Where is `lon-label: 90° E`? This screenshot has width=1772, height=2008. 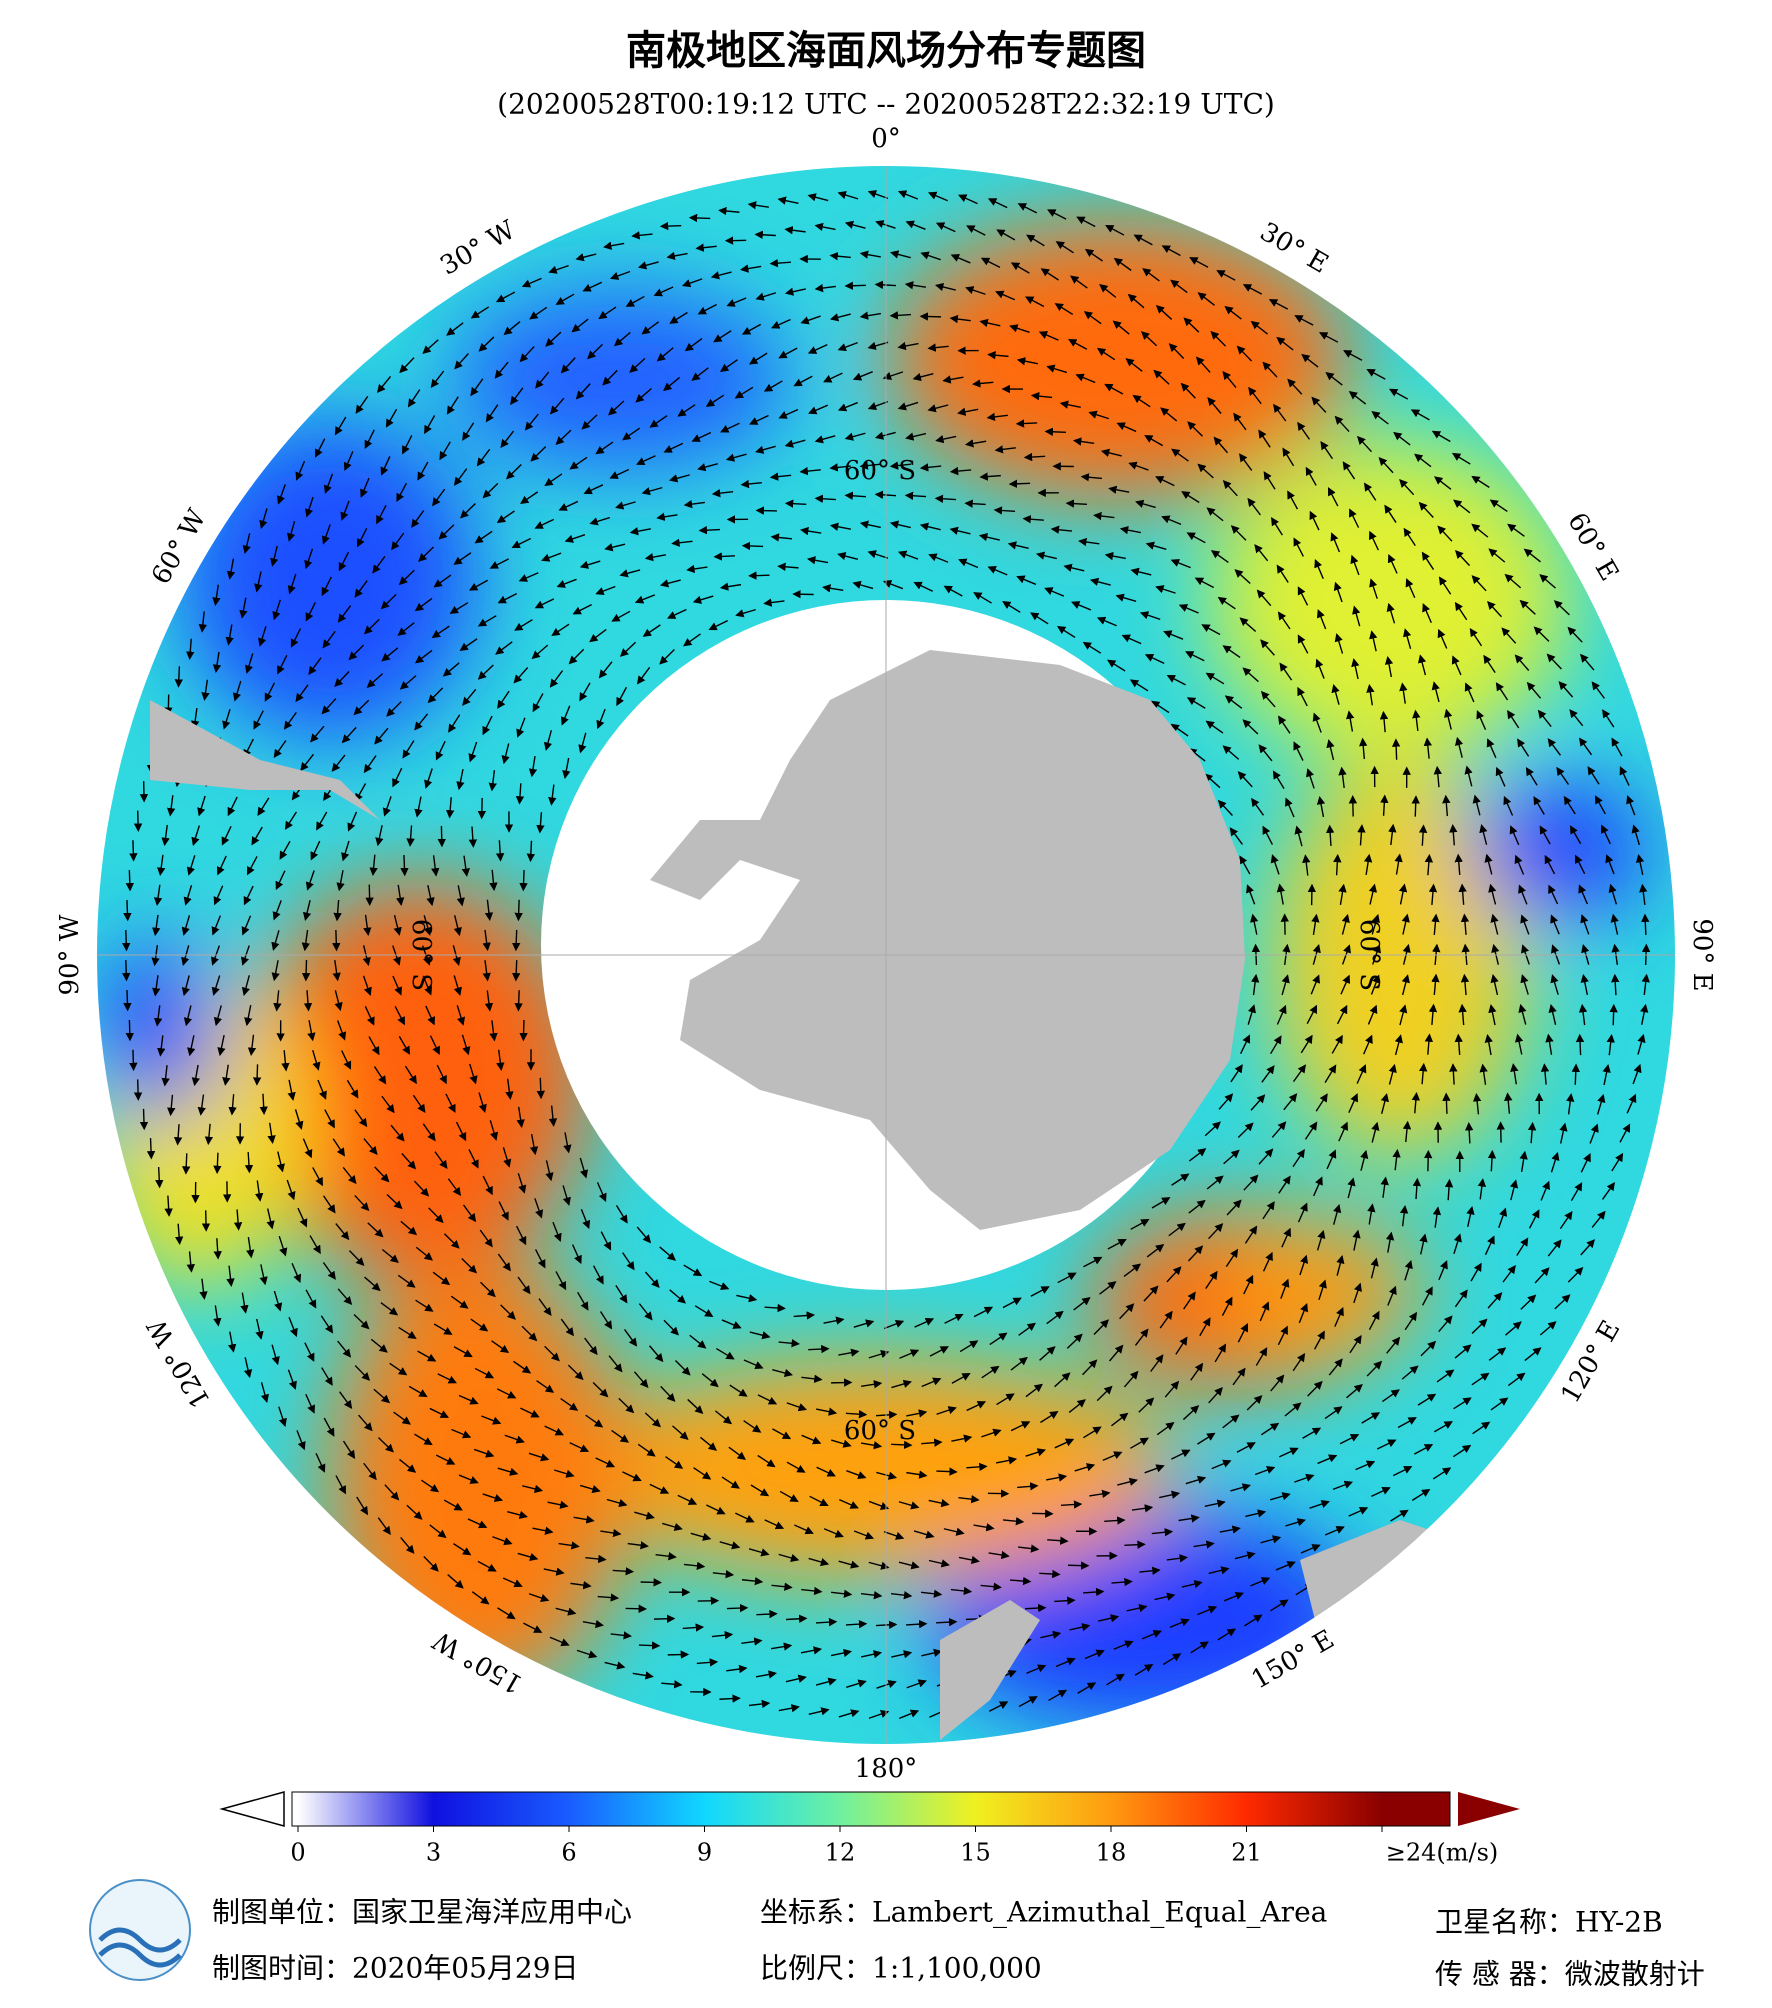
lon-label: 90° E is located at coordinates (1702, 954).